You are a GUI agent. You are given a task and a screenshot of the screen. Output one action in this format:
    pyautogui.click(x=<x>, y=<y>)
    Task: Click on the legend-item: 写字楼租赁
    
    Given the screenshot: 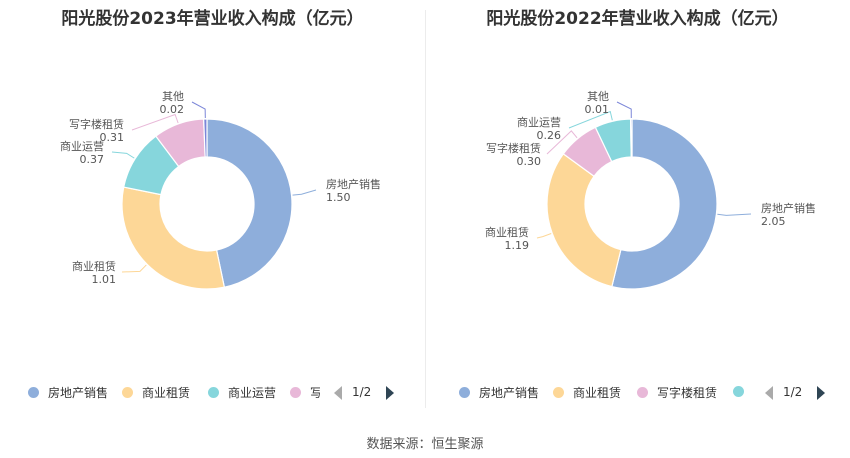 What is the action you would take?
    pyautogui.click(x=685, y=393)
    